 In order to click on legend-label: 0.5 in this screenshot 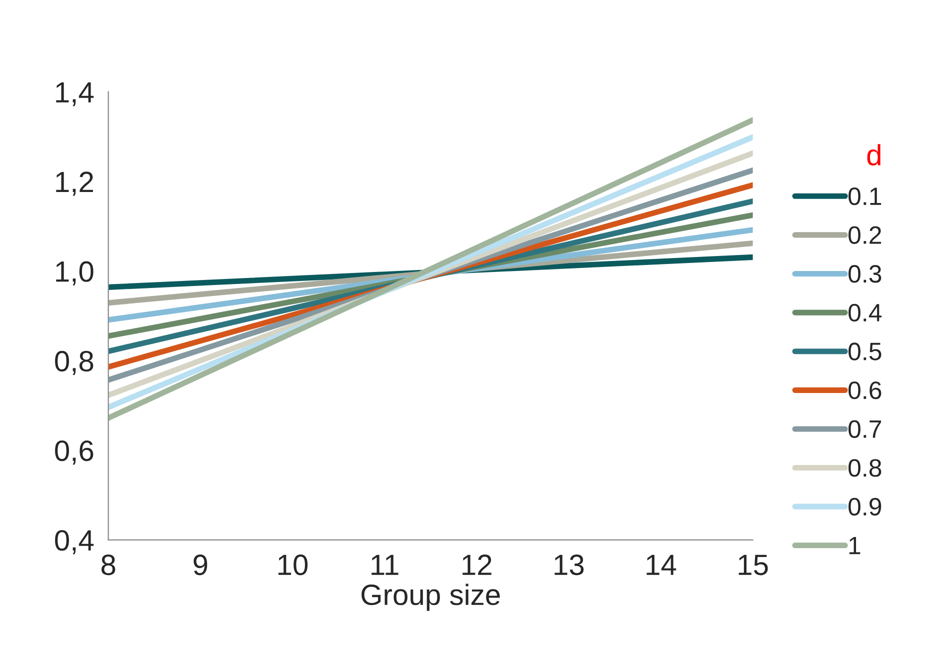, I will do `click(865, 351)`.